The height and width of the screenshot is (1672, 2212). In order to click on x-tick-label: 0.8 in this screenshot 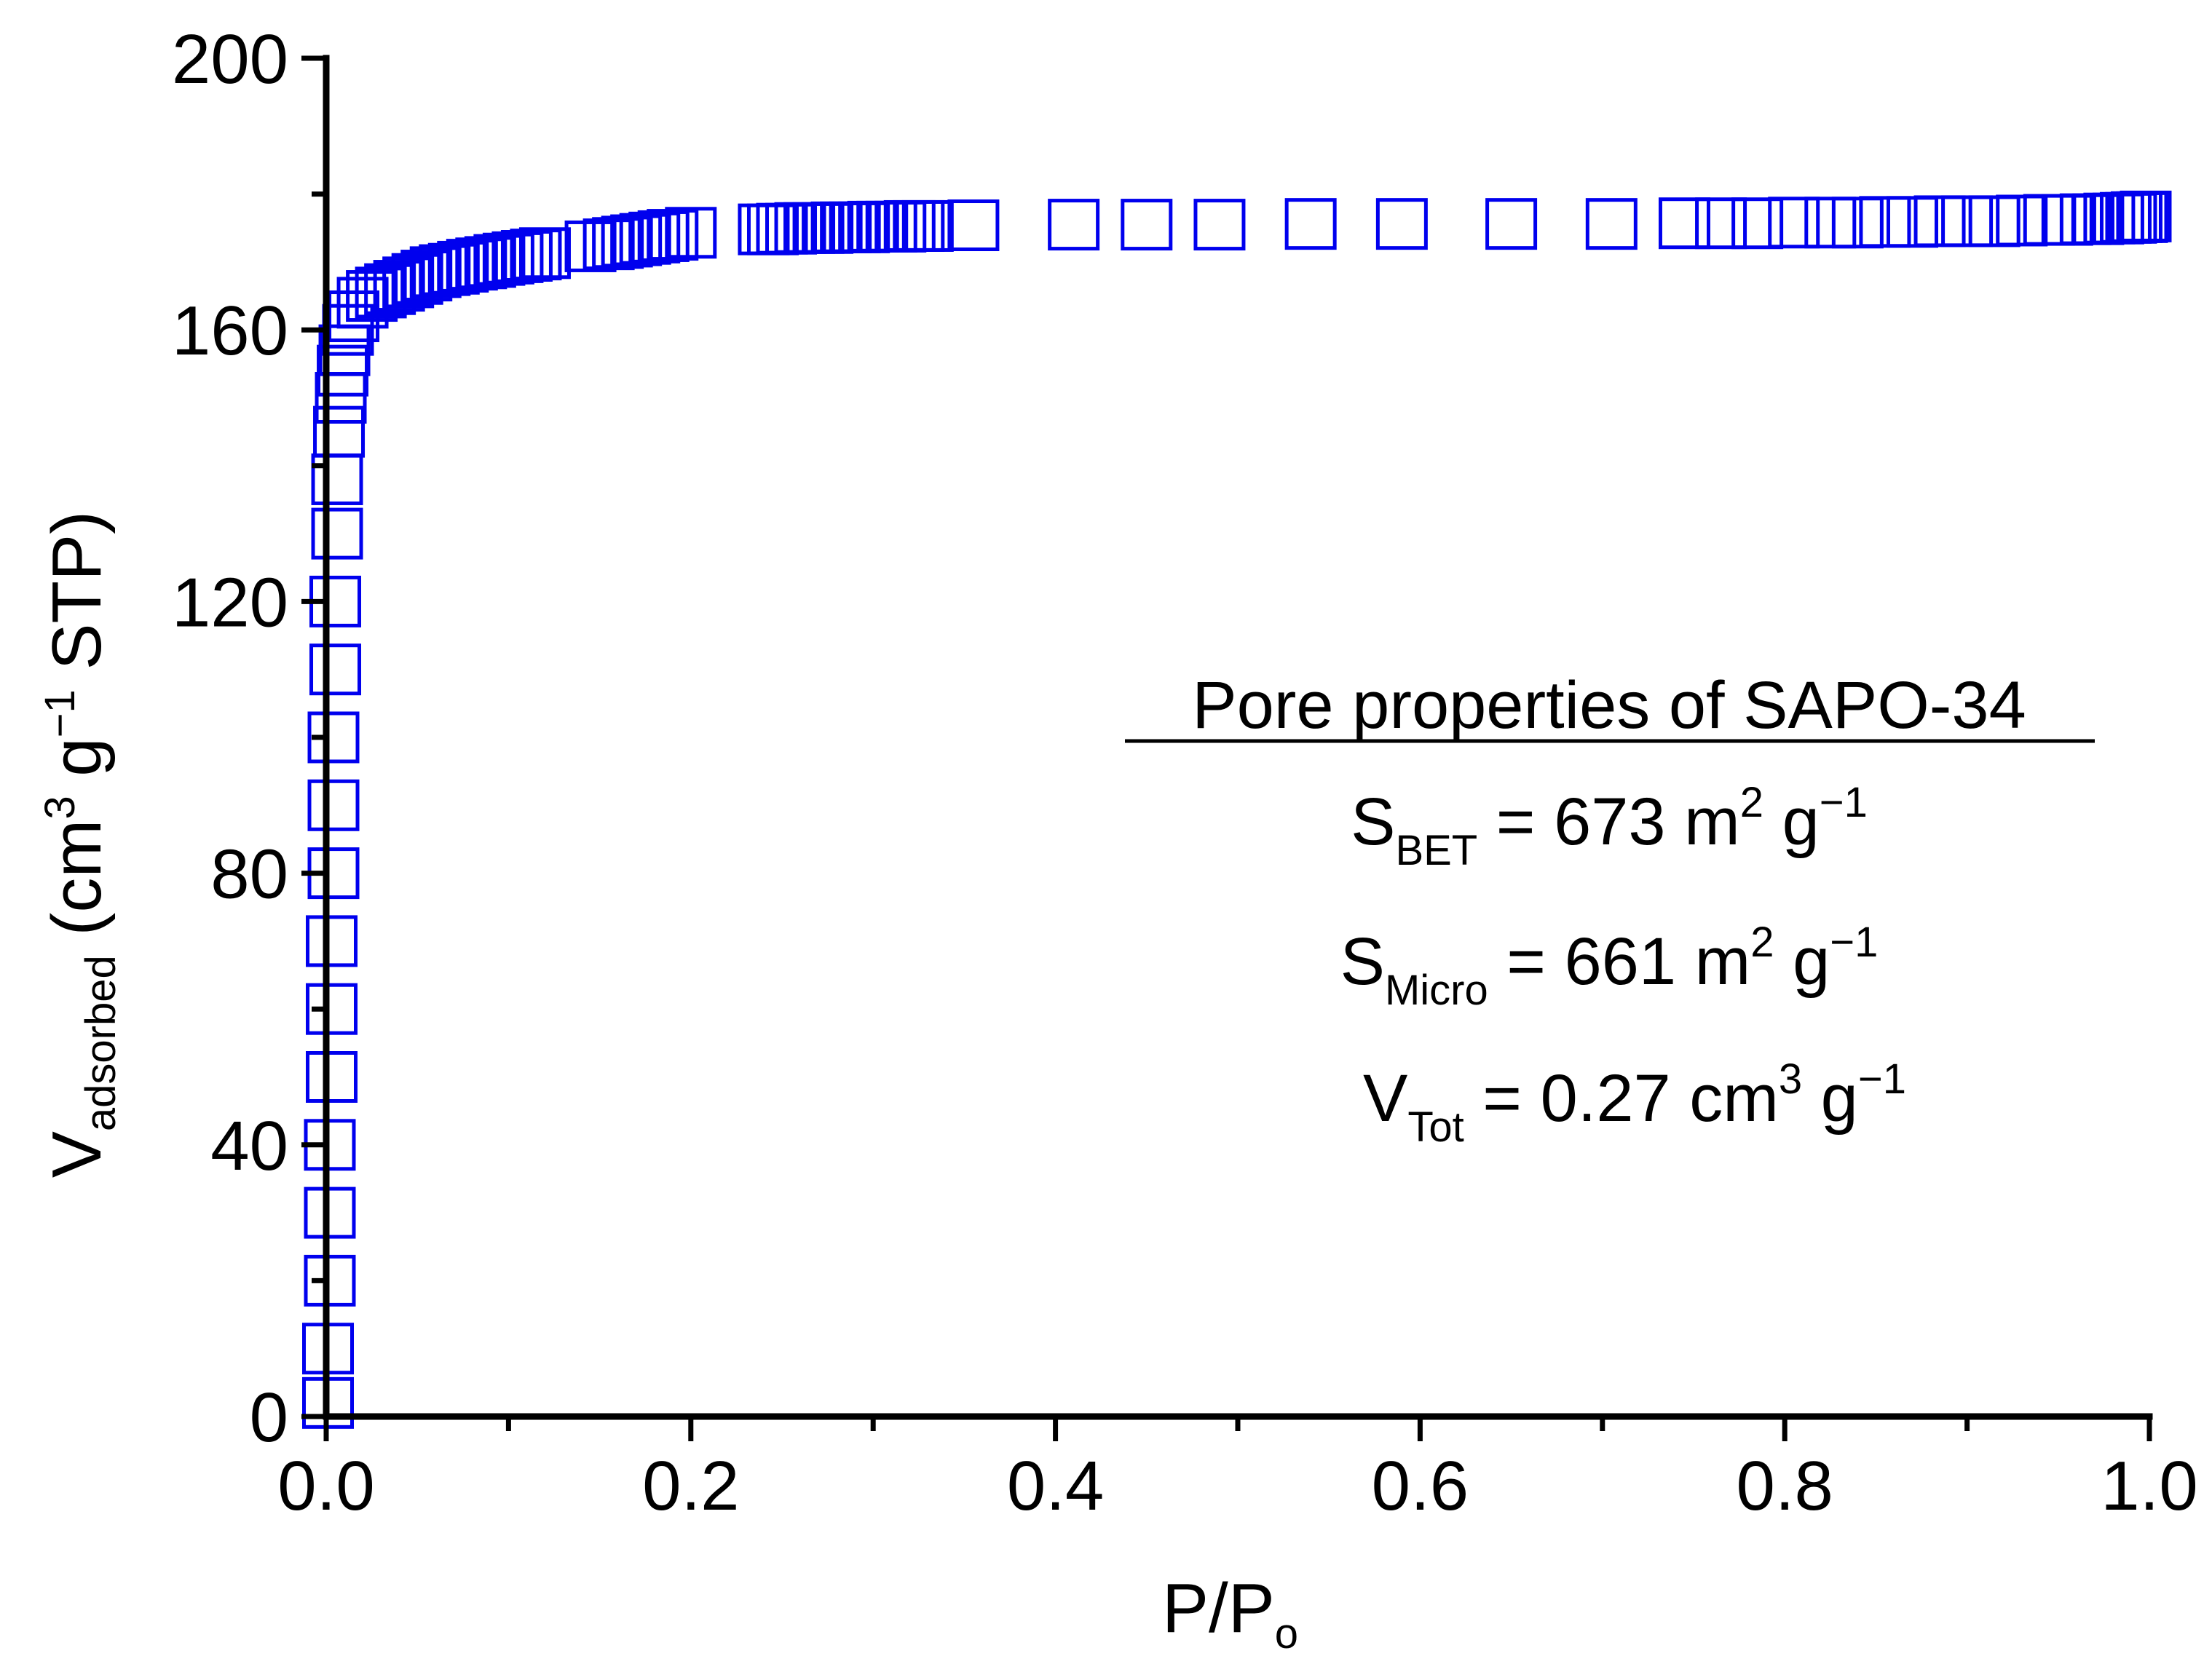, I will do `click(1784, 1486)`.